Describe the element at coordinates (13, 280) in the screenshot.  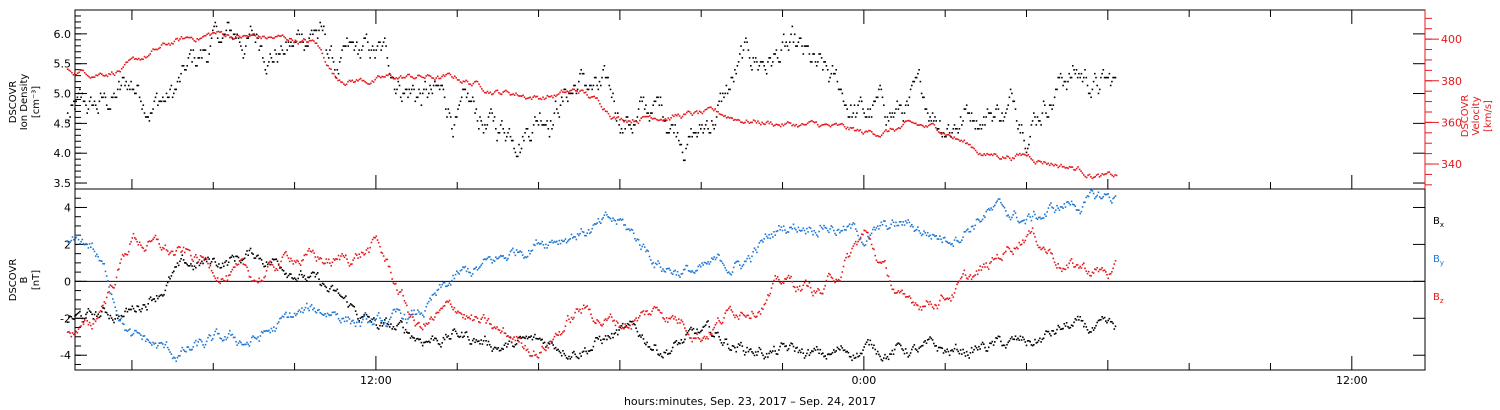
I see `b-ylabel-line1: DSCOVR` at that location.